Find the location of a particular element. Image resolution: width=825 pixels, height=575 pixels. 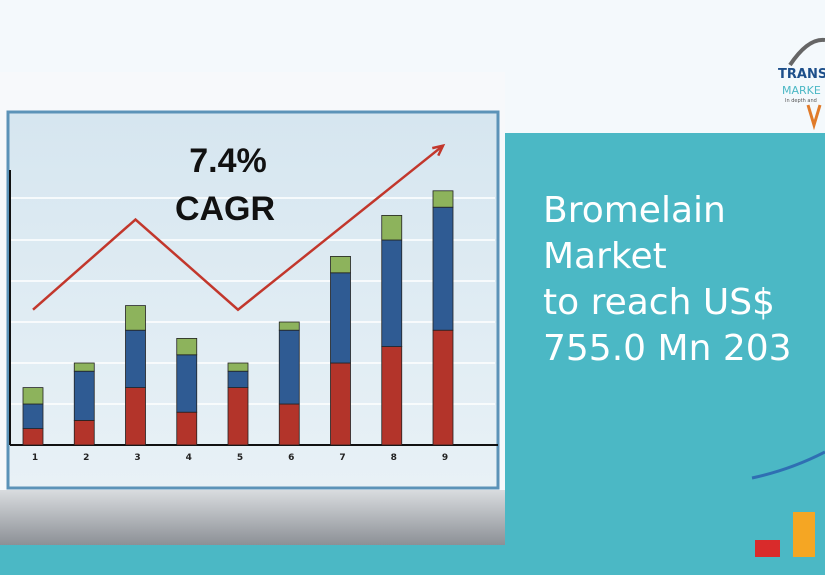

logo-mark is located at coordinates (814, 117).